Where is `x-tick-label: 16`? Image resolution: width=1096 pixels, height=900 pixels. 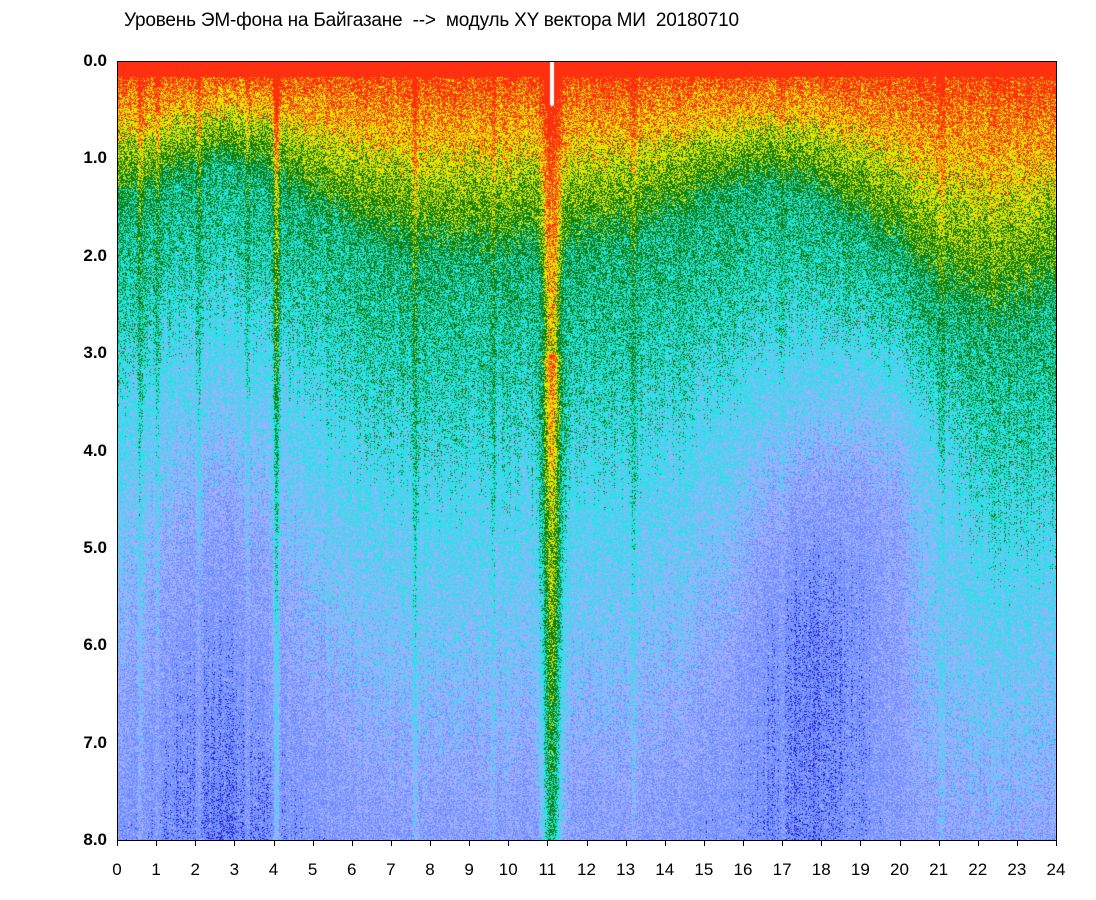 x-tick-label: 16 is located at coordinates (743, 869).